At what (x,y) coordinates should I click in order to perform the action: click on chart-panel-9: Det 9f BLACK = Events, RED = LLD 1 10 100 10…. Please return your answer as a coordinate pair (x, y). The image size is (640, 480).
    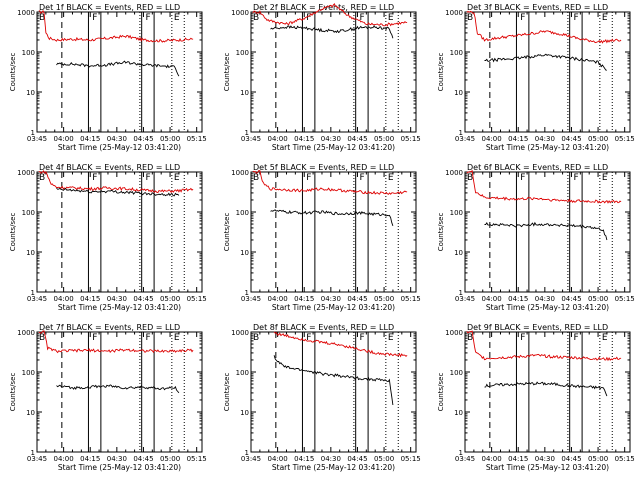
    Looking at the image, I should click on (536, 397).